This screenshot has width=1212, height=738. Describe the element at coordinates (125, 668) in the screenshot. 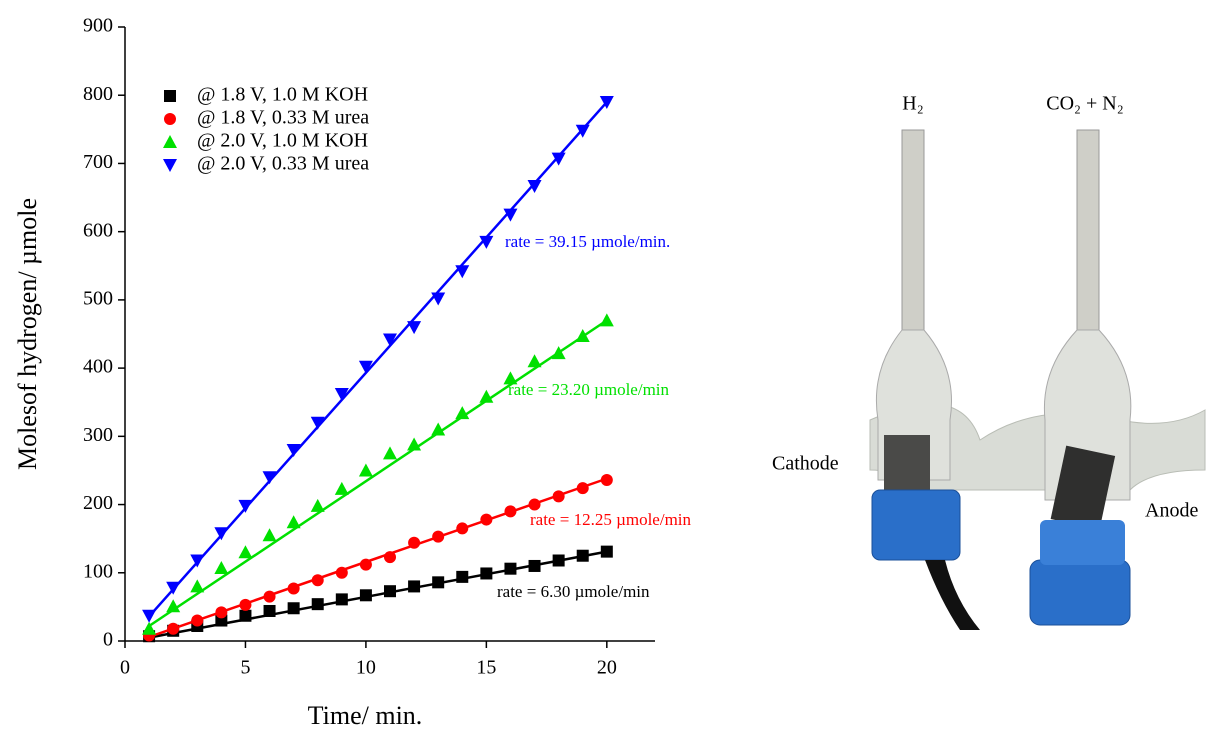

I see `x-tick-label: 0` at that location.